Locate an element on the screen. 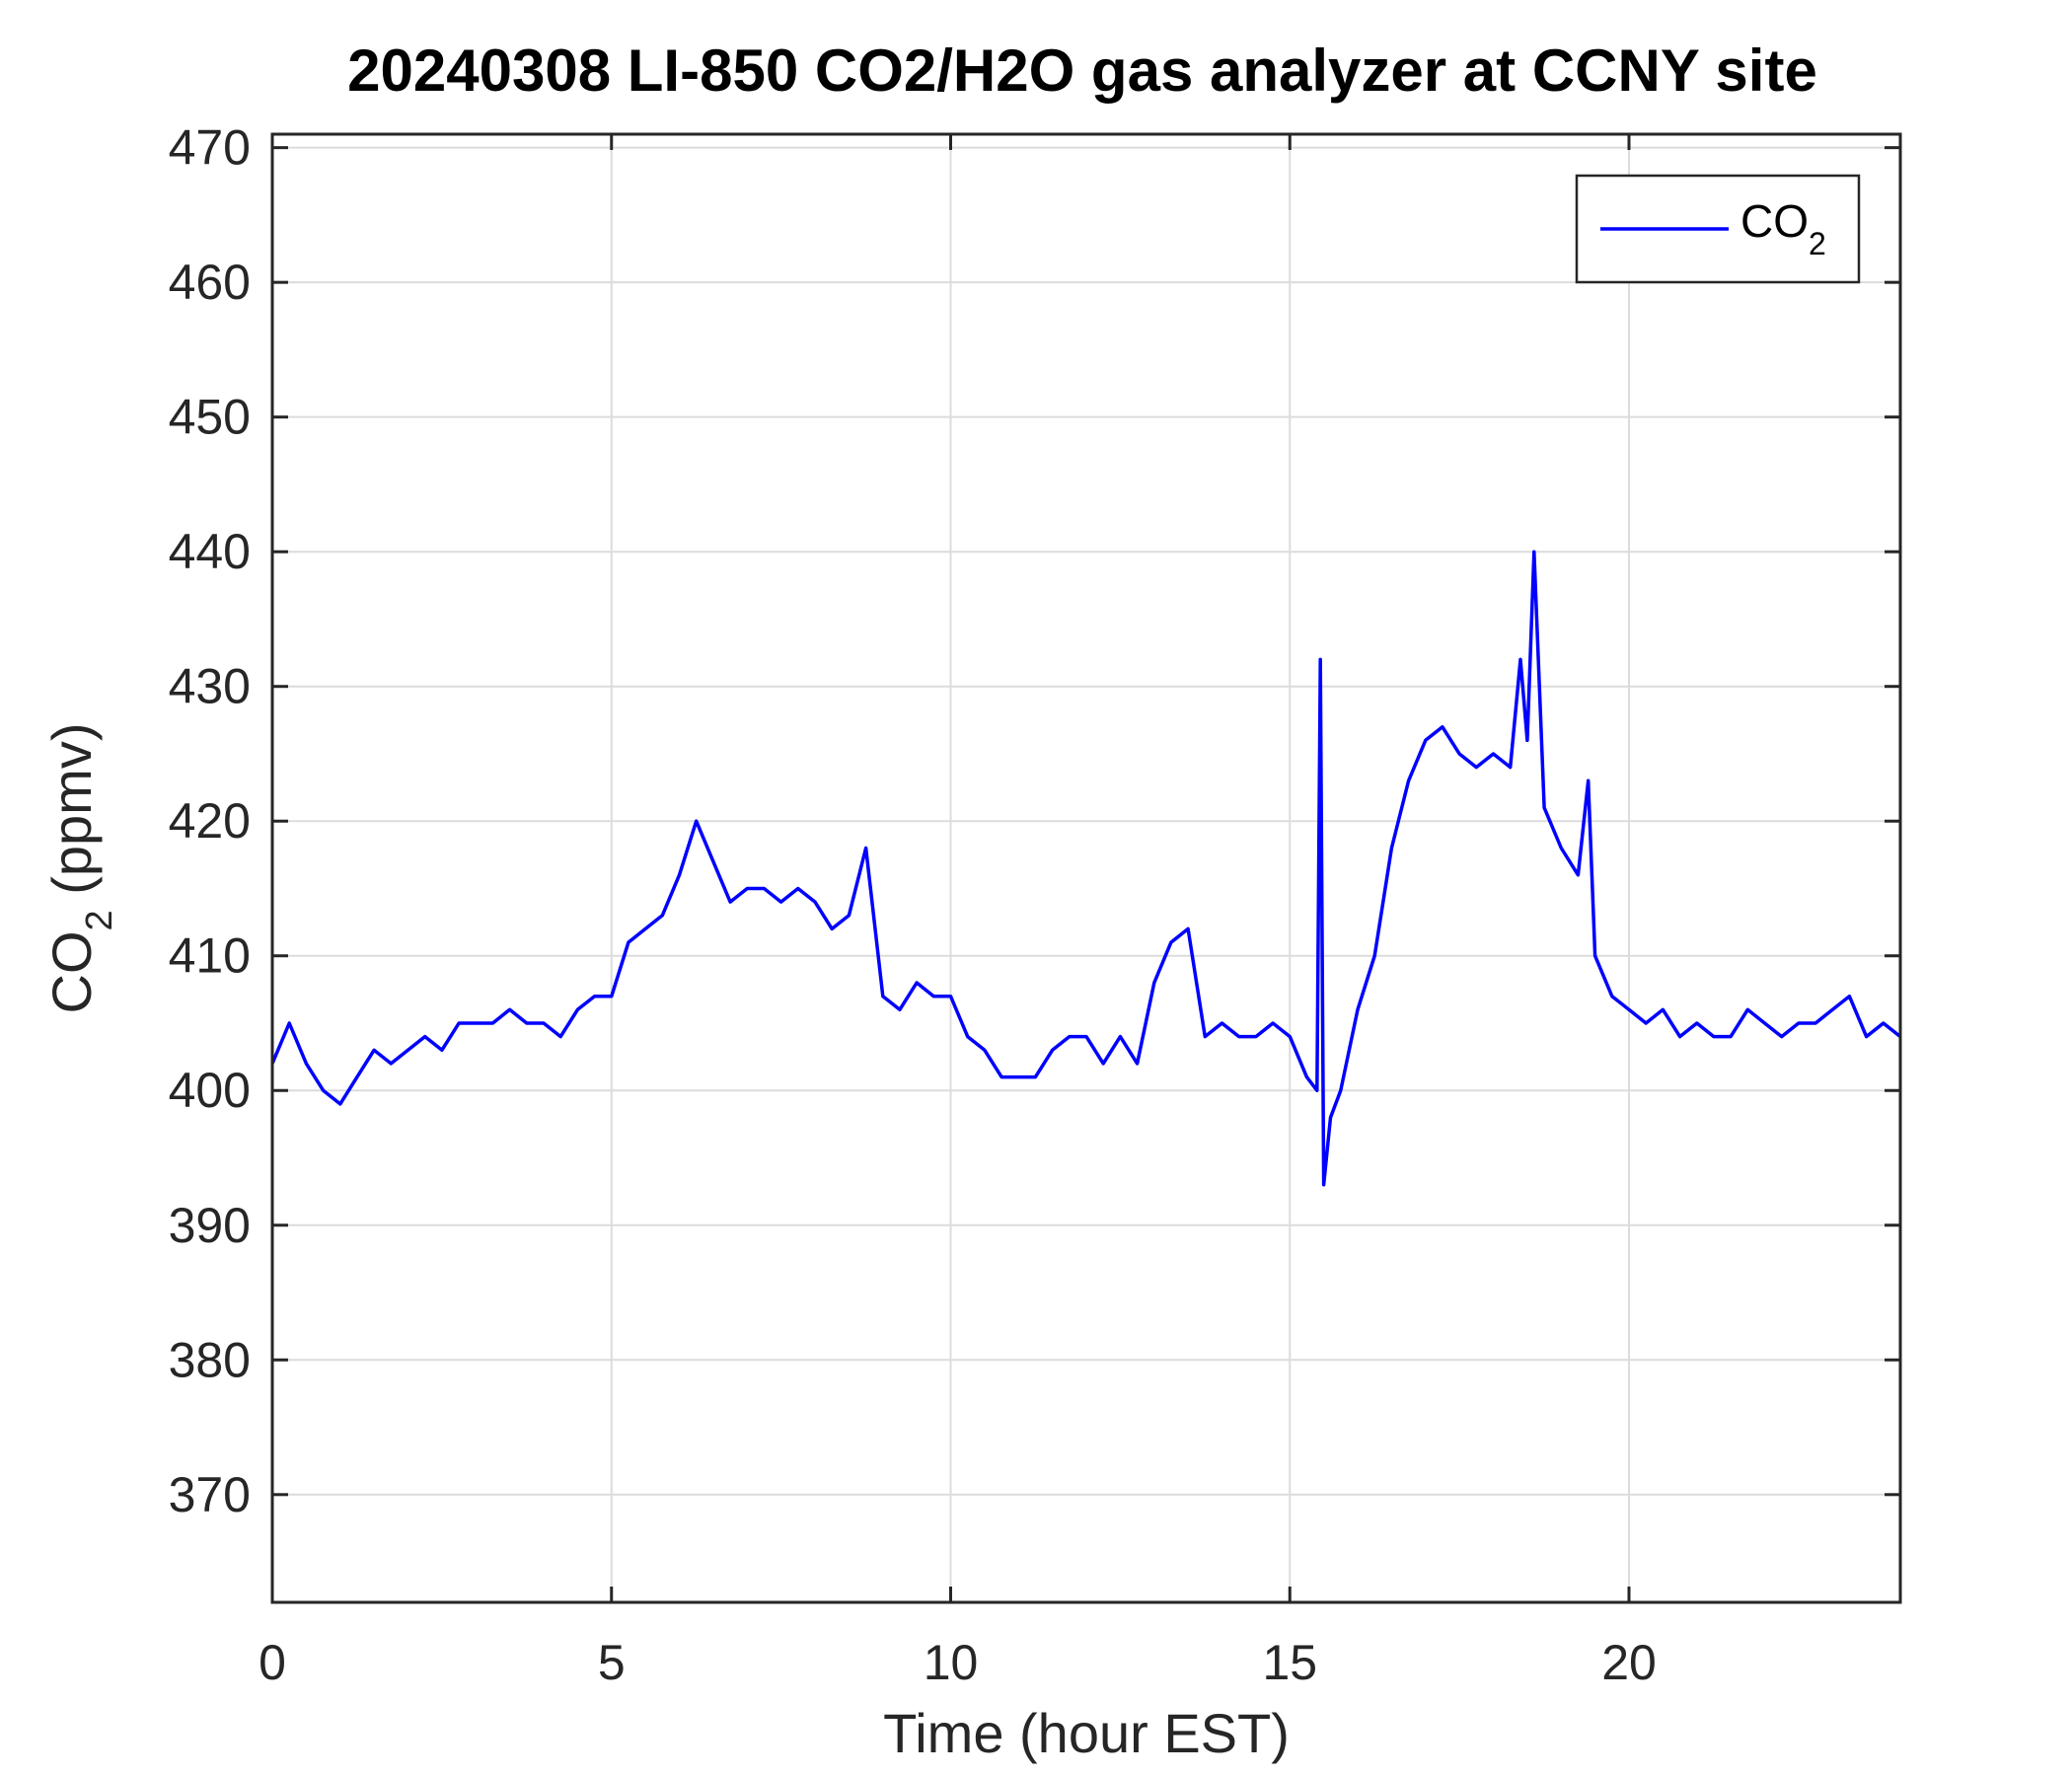  y-tick-label-390: 390 is located at coordinates (210, 1225).